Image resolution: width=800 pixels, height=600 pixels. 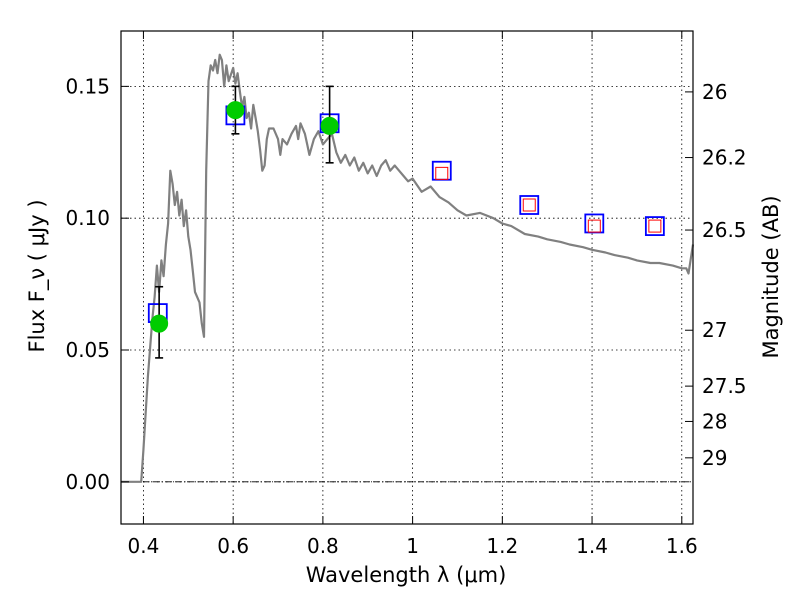 What do you see at coordinates (87, 86) in the screenshot?
I see `y-tick-label: 0.15` at bounding box center [87, 86].